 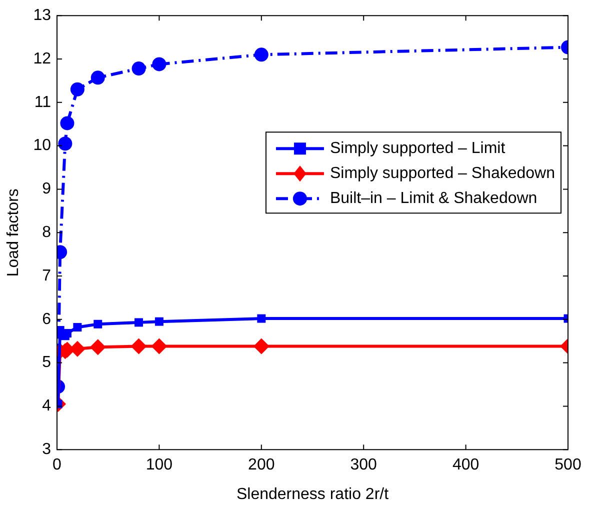 I want to click on y-tick-label: 13, so click(x=42, y=15).